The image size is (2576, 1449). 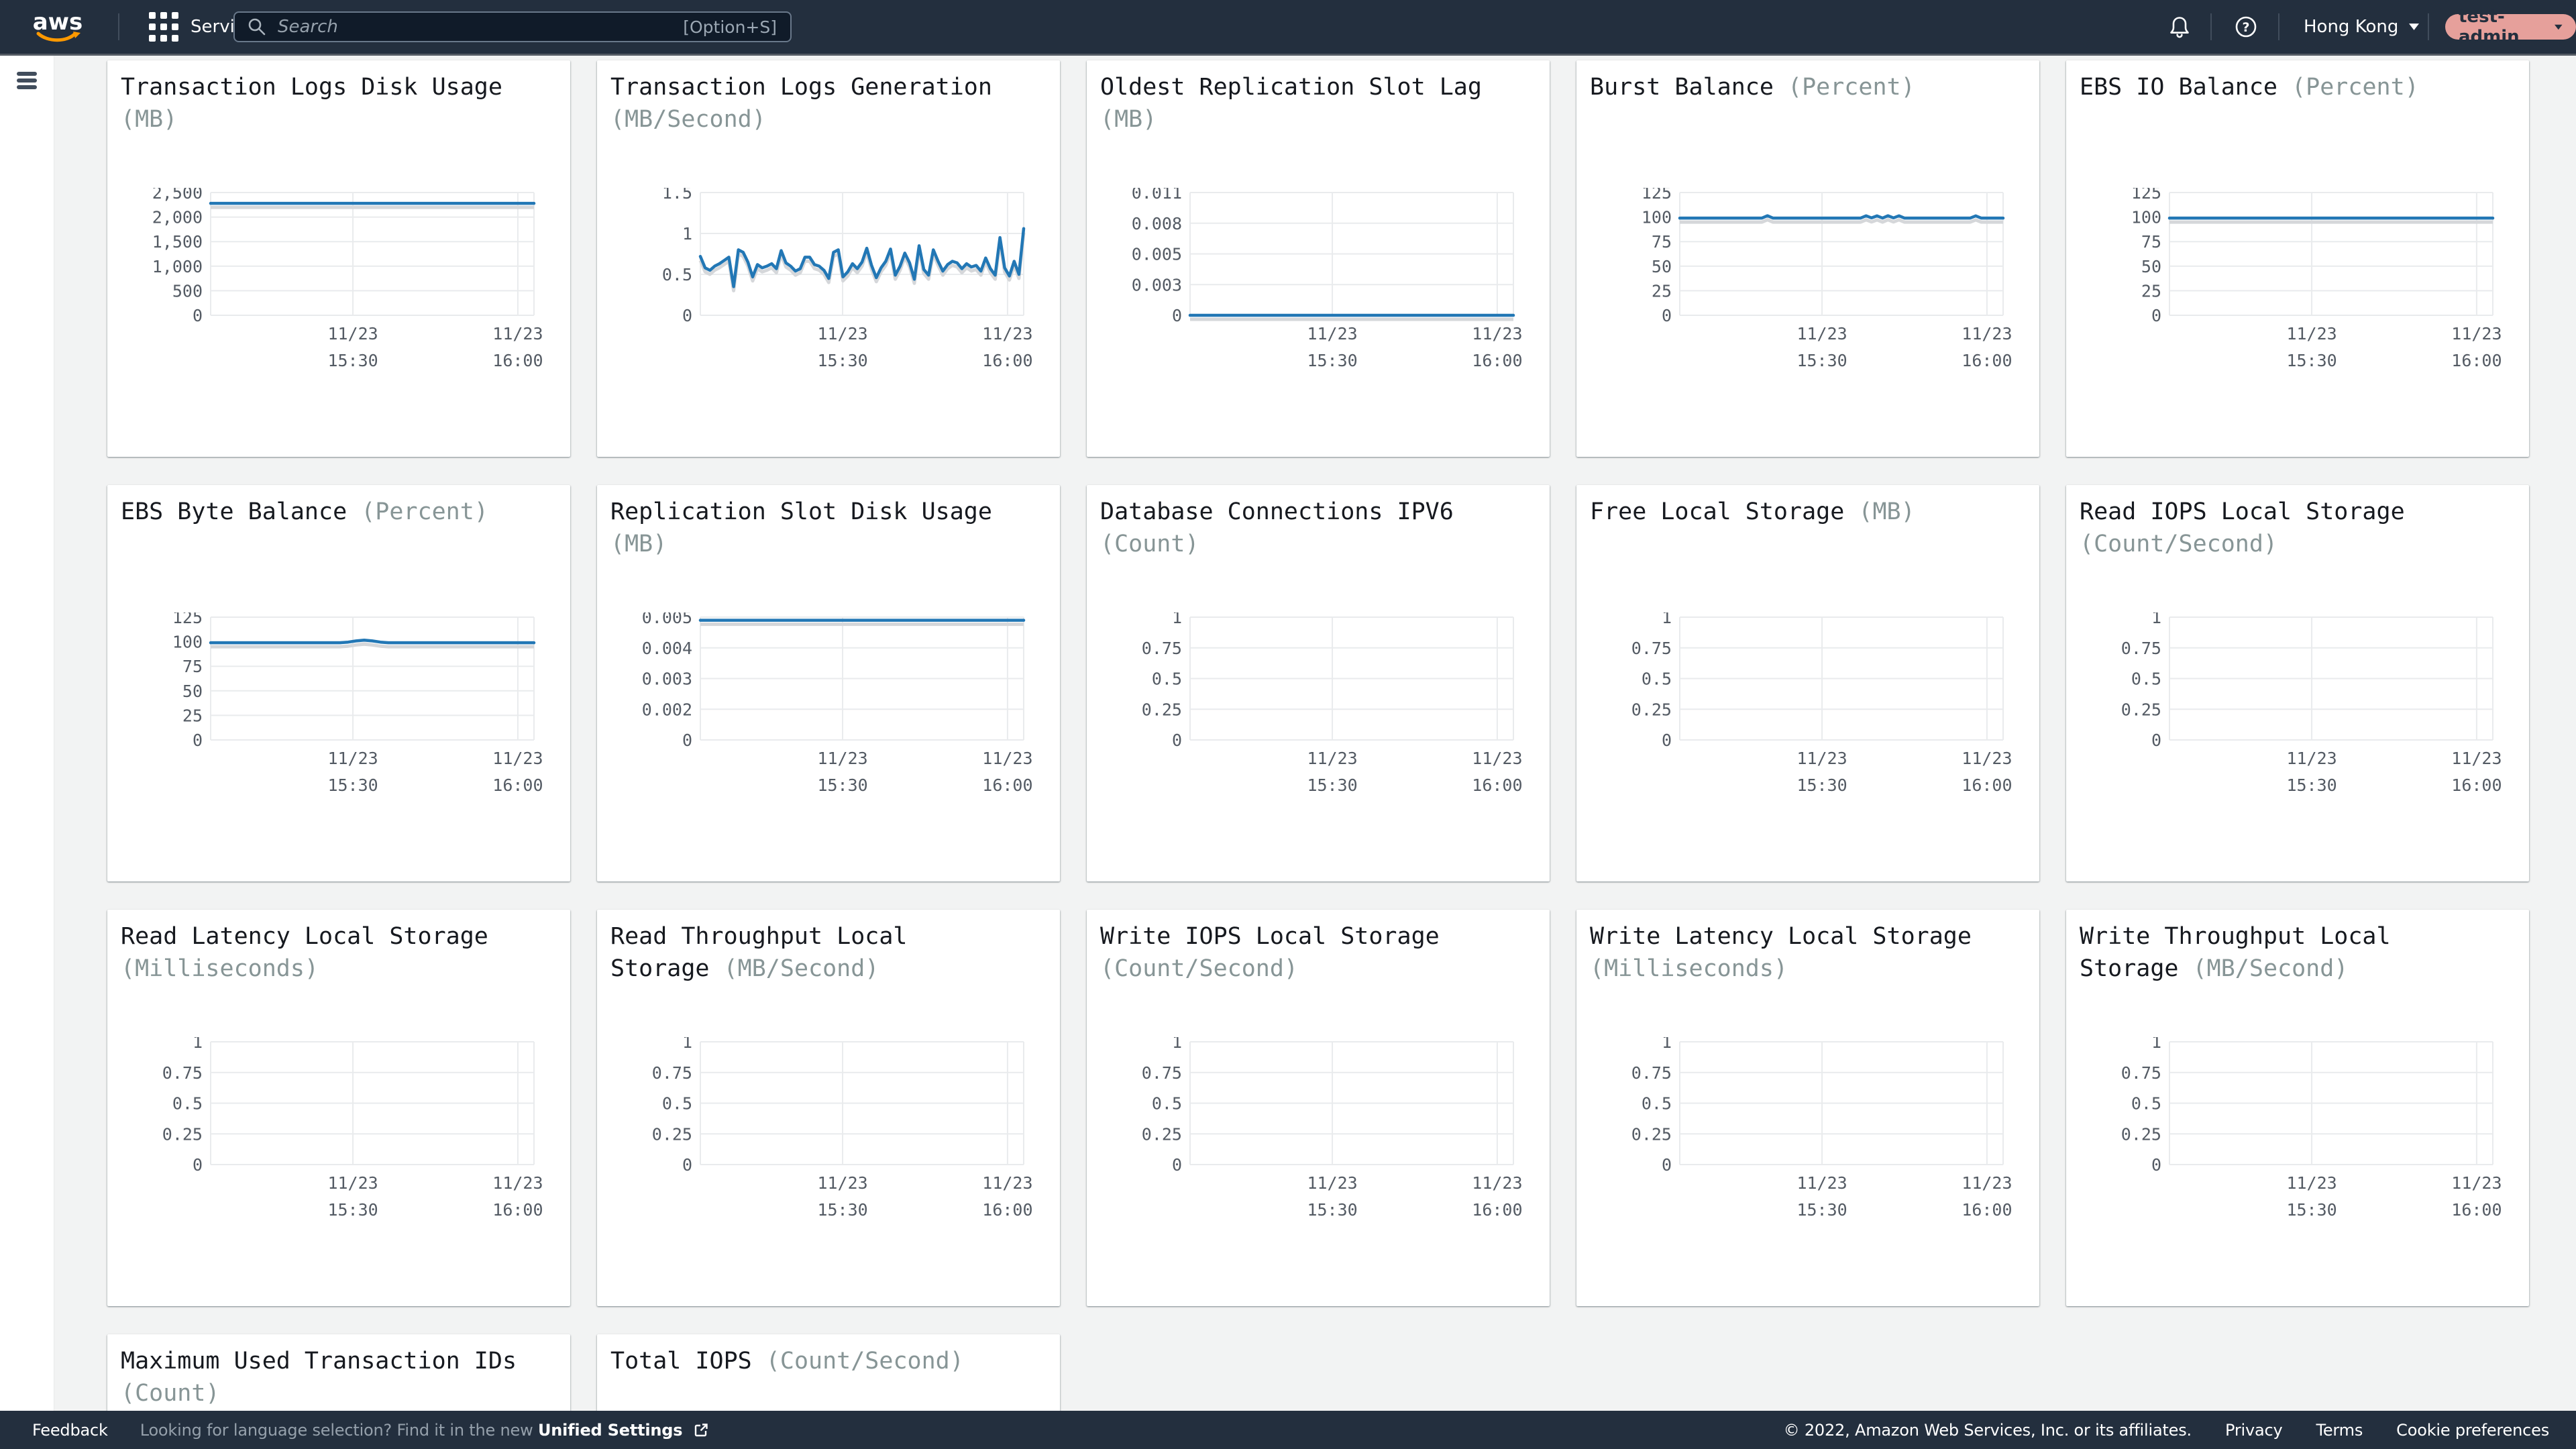 I want to click on account-menu-button: test-admin, so click(x=2510, y=27).